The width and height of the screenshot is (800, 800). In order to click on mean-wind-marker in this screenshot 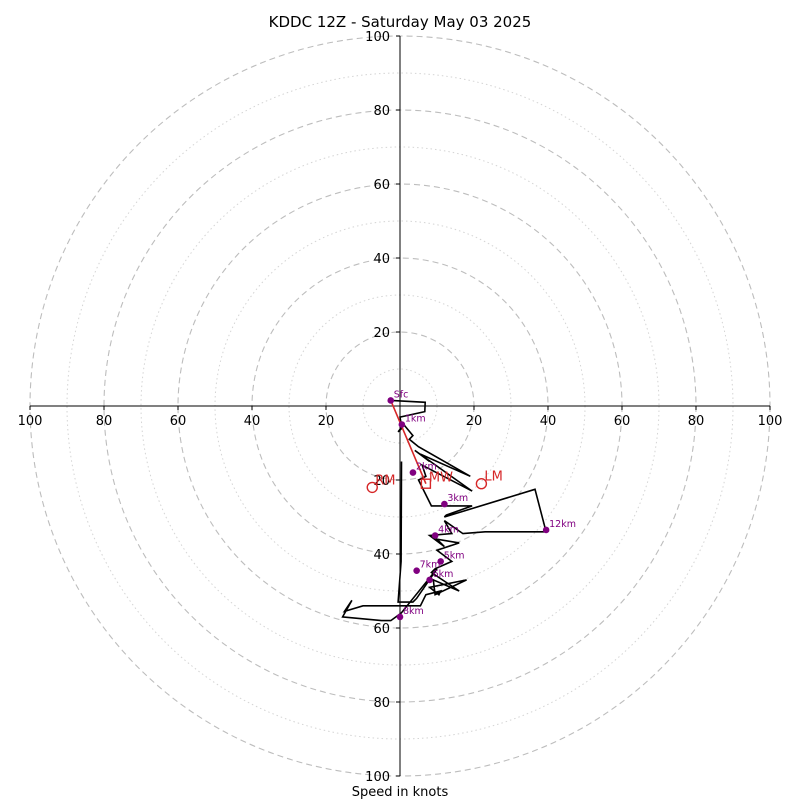, I will do `click(426, 483)`.